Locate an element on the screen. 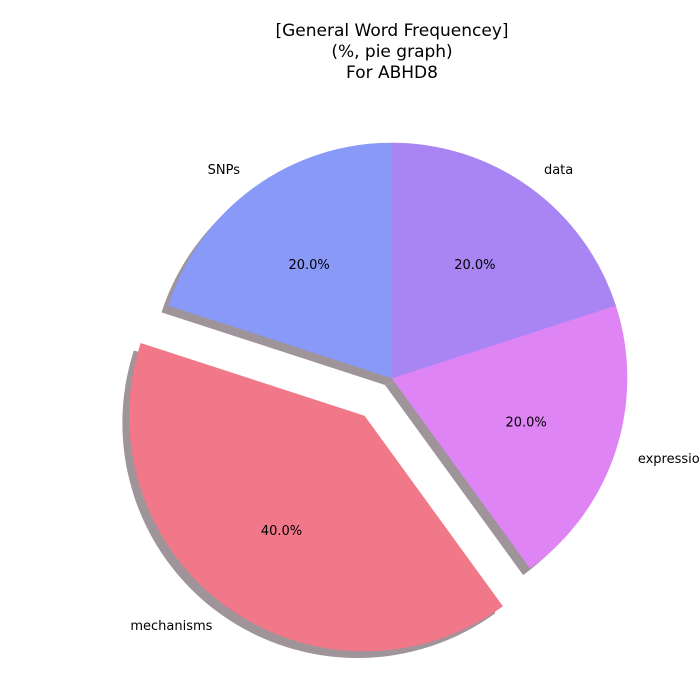  slice-label-snps: SNPs is located at coordinates (224, 170).